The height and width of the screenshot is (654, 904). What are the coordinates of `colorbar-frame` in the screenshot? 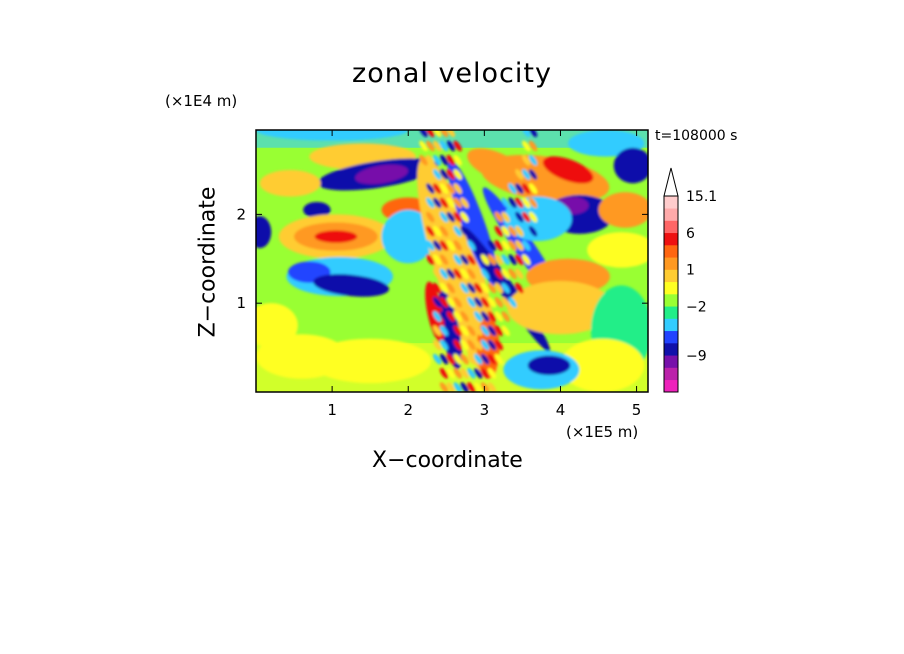 It's located at (671, 294).